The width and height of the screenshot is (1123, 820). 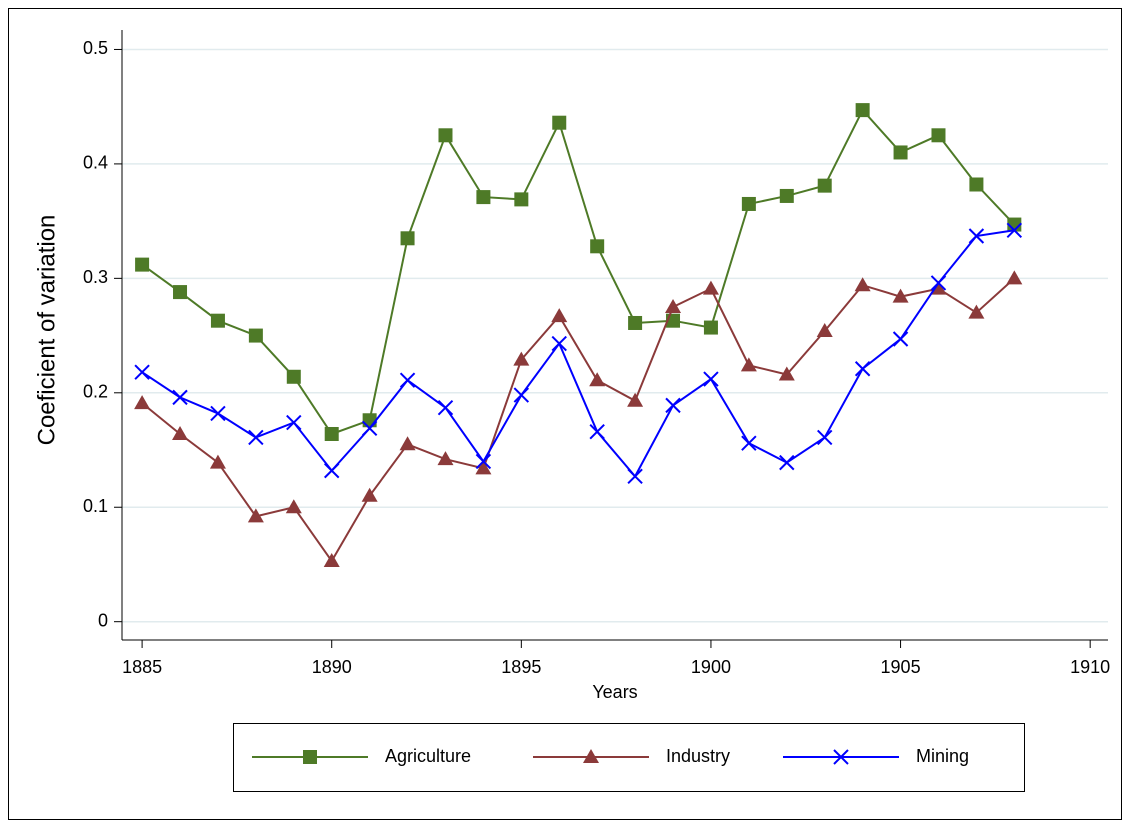 What do you see at coordinates (95, 48) in the screenshot?
I see `y-tick-label: 0.5` at bounding box center [95, 48].